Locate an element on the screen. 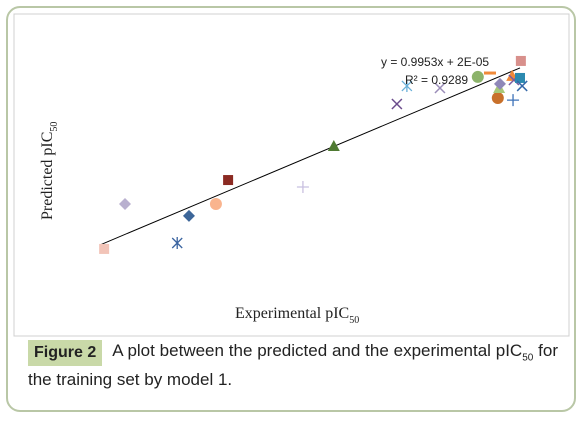 Image resolution: width=586 pixels, height=422 pixels. y-axis-label: Predicted pIC50 is located at coordinates (49, 171).